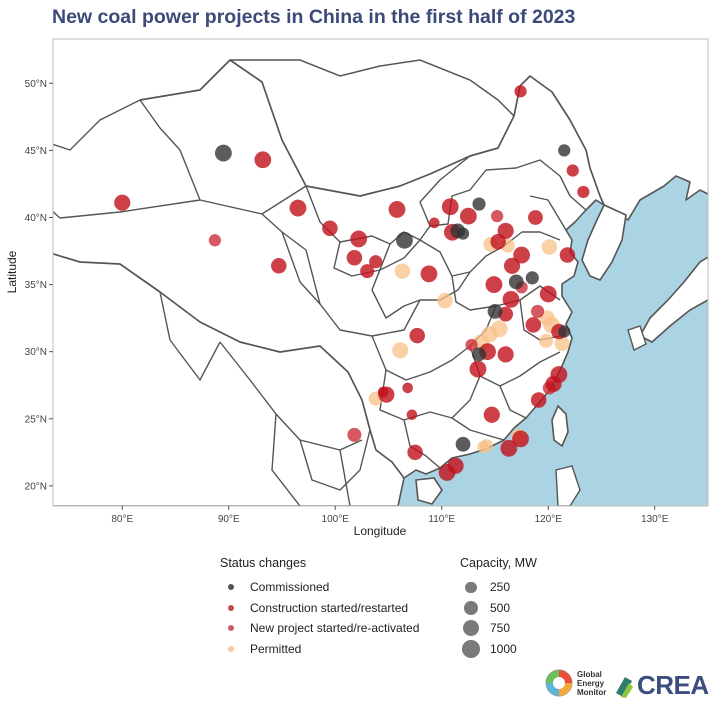 The image size is (723, 708). What do you see at coordinates (290, 587) in the screenshot?
I see `status-legend-label: Commissioned` at bounding box center [290, 587].